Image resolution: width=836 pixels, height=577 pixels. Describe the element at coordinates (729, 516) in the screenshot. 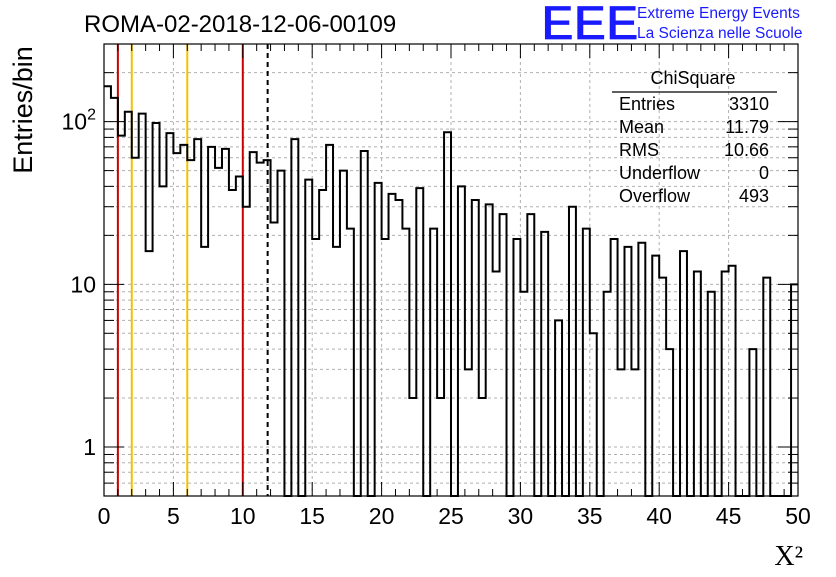

I see `x-tick-label: 45` at that location.